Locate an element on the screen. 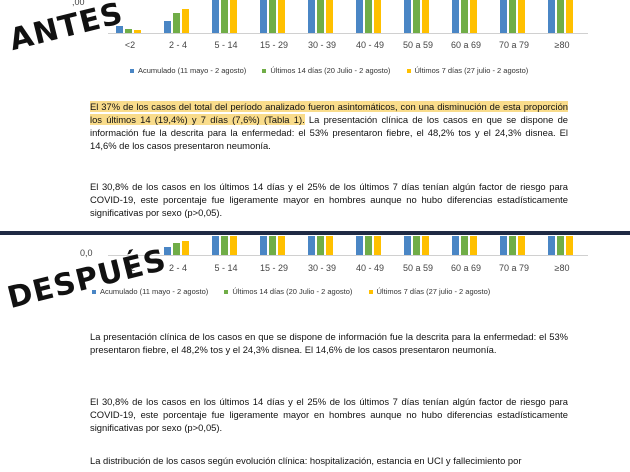 This screenshot has width=630, height=472. legend-label: Últimos 7 días (27 julio - 2 agosto) is located at coordinates (471, 70).